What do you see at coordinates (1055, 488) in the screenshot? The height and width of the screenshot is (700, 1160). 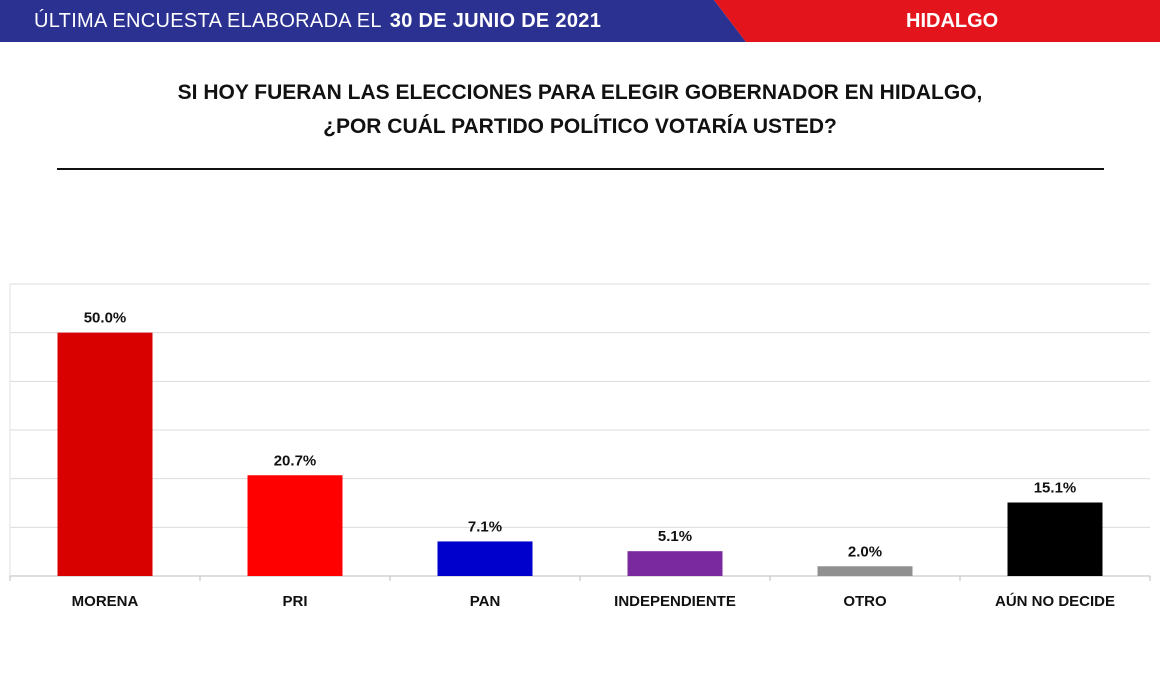 I see `value-label: 15.1%` at bounding box center [1055, 488].